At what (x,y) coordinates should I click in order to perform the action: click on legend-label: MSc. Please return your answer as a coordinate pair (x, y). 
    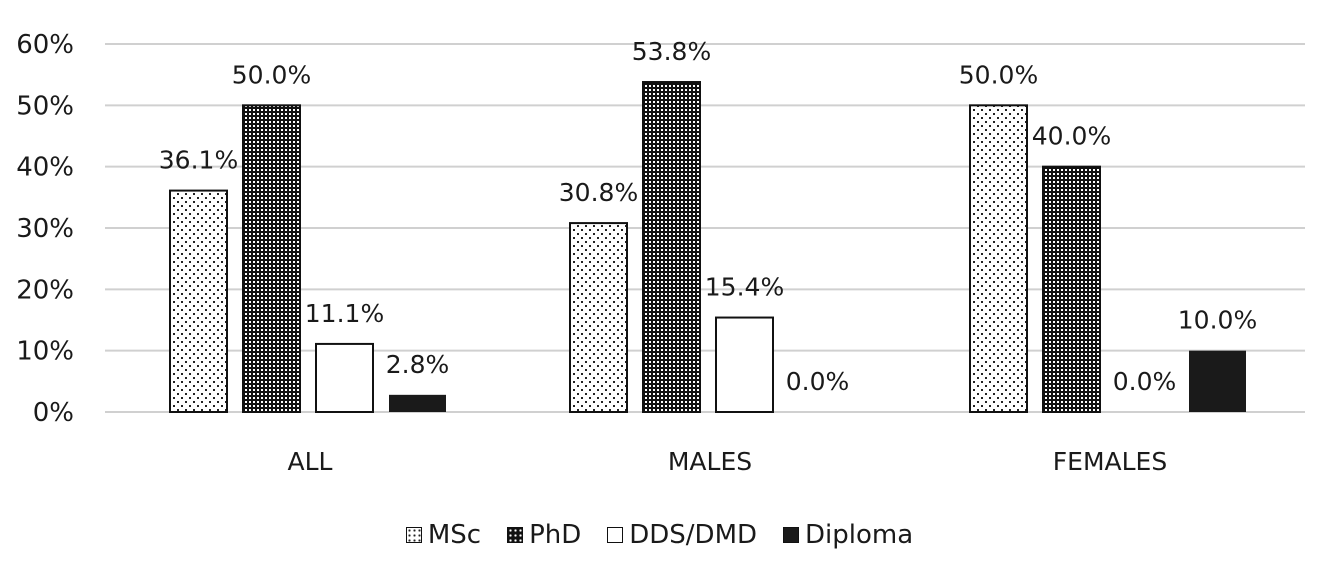
    Looking at the image, I should click on (454, 535).